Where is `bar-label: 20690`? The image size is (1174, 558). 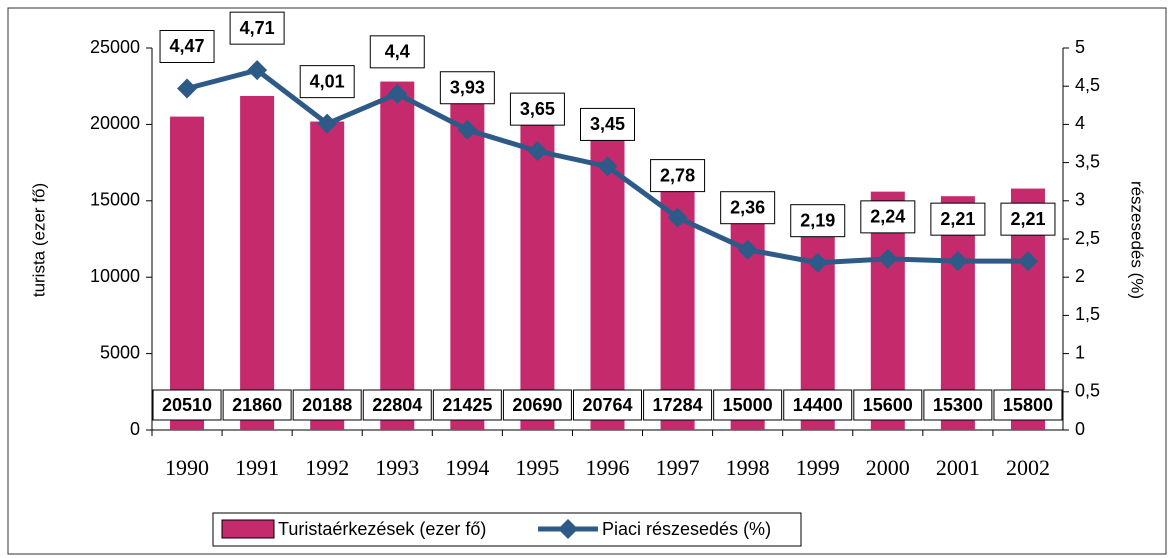 bar-label: 20690 is located at coordinates (537, 405).